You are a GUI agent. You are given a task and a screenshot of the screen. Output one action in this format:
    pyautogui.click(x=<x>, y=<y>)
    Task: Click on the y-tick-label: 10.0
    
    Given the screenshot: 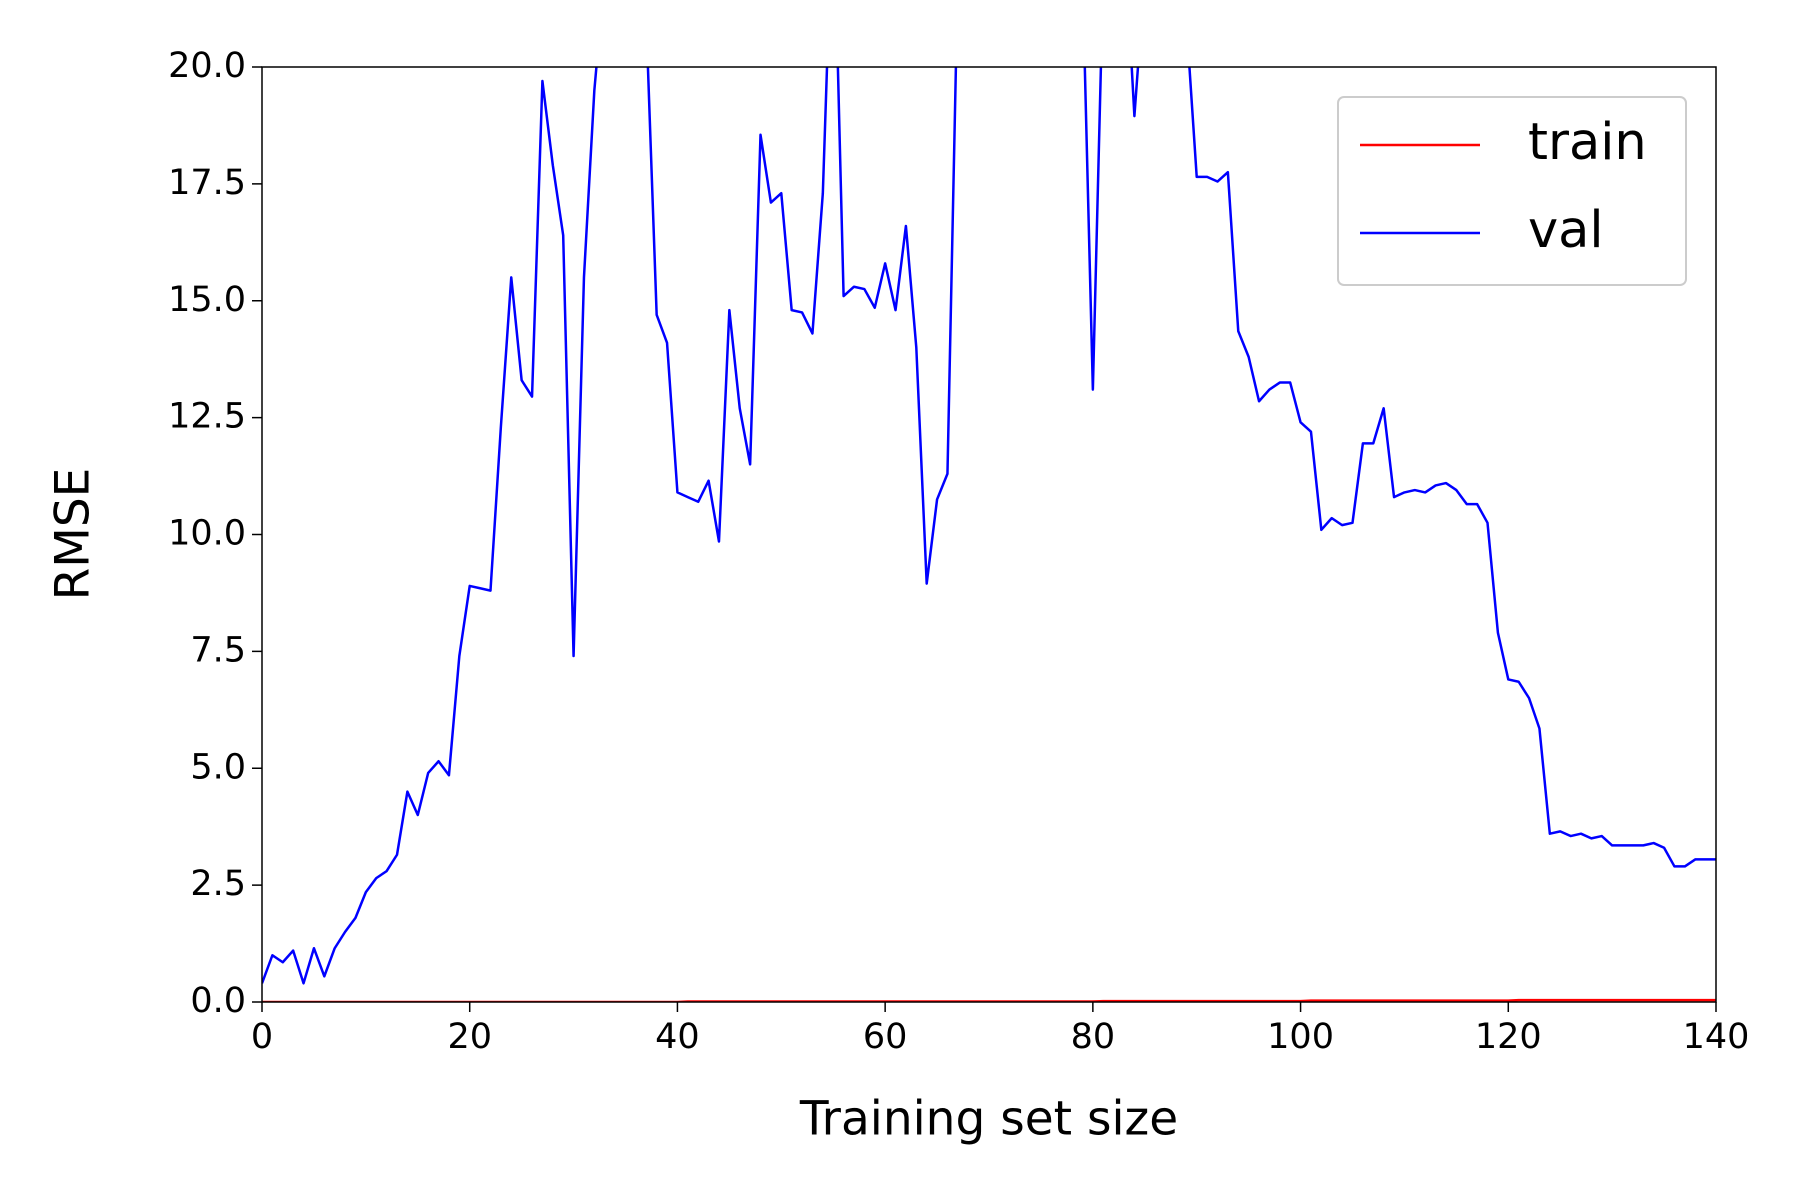 What is the action you would take?
    pyautogui.click(x=207, y=534)
    